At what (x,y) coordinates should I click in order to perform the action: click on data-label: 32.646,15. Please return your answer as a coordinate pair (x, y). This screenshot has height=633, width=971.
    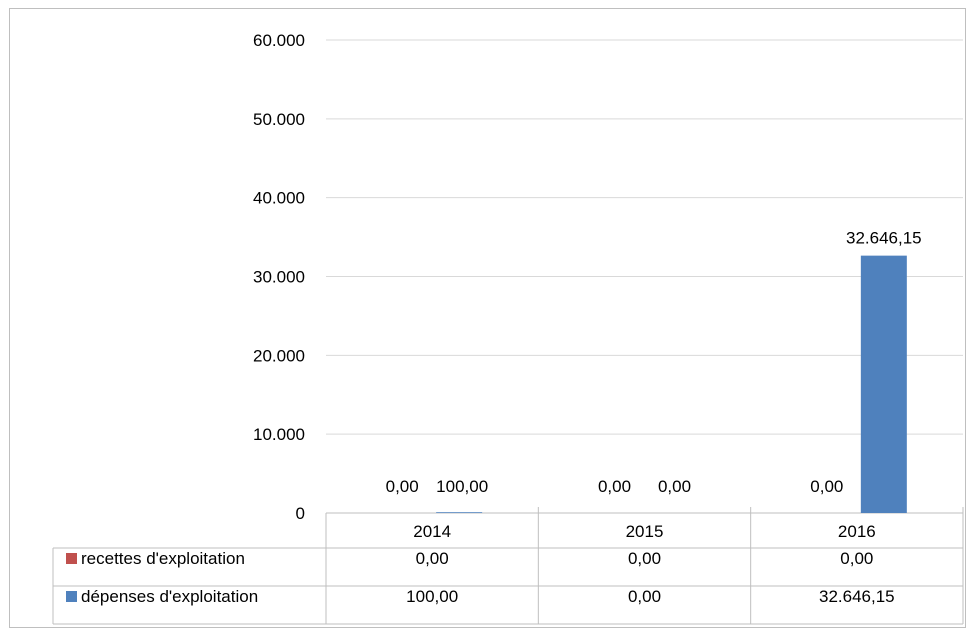
    Looking at the image, I should click on (884, 238).